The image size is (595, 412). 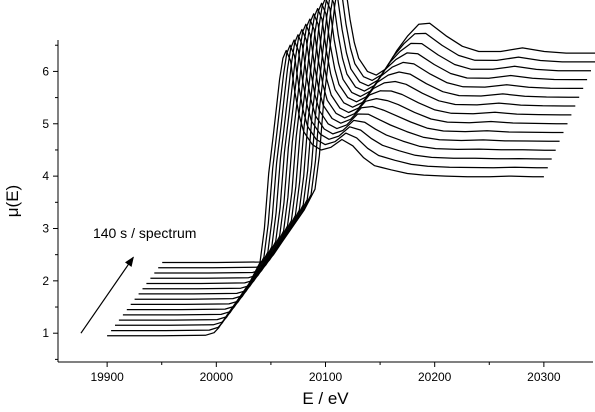 I want to click on y-tick-label: 1, so click(x=45, y=333).